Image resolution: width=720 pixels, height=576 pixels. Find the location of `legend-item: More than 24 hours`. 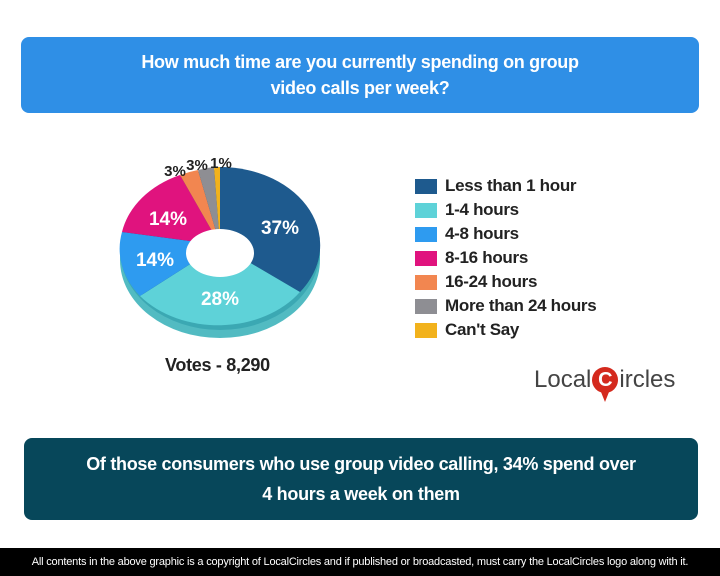

legend-item: More than 24 hours is located at coordinates (506, 306).